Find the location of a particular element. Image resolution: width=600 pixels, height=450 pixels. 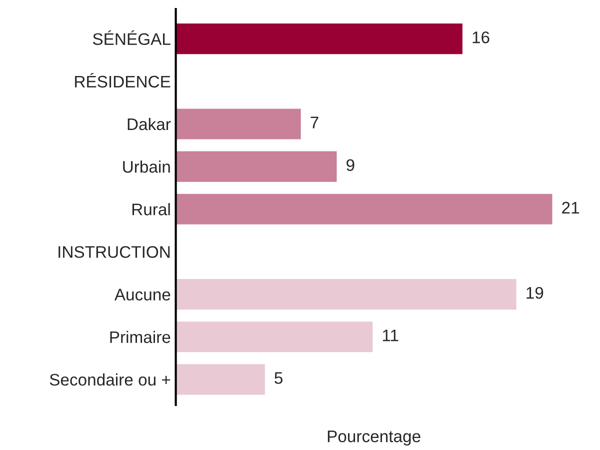

data-label: 21 is located at coordinates (570, 208).